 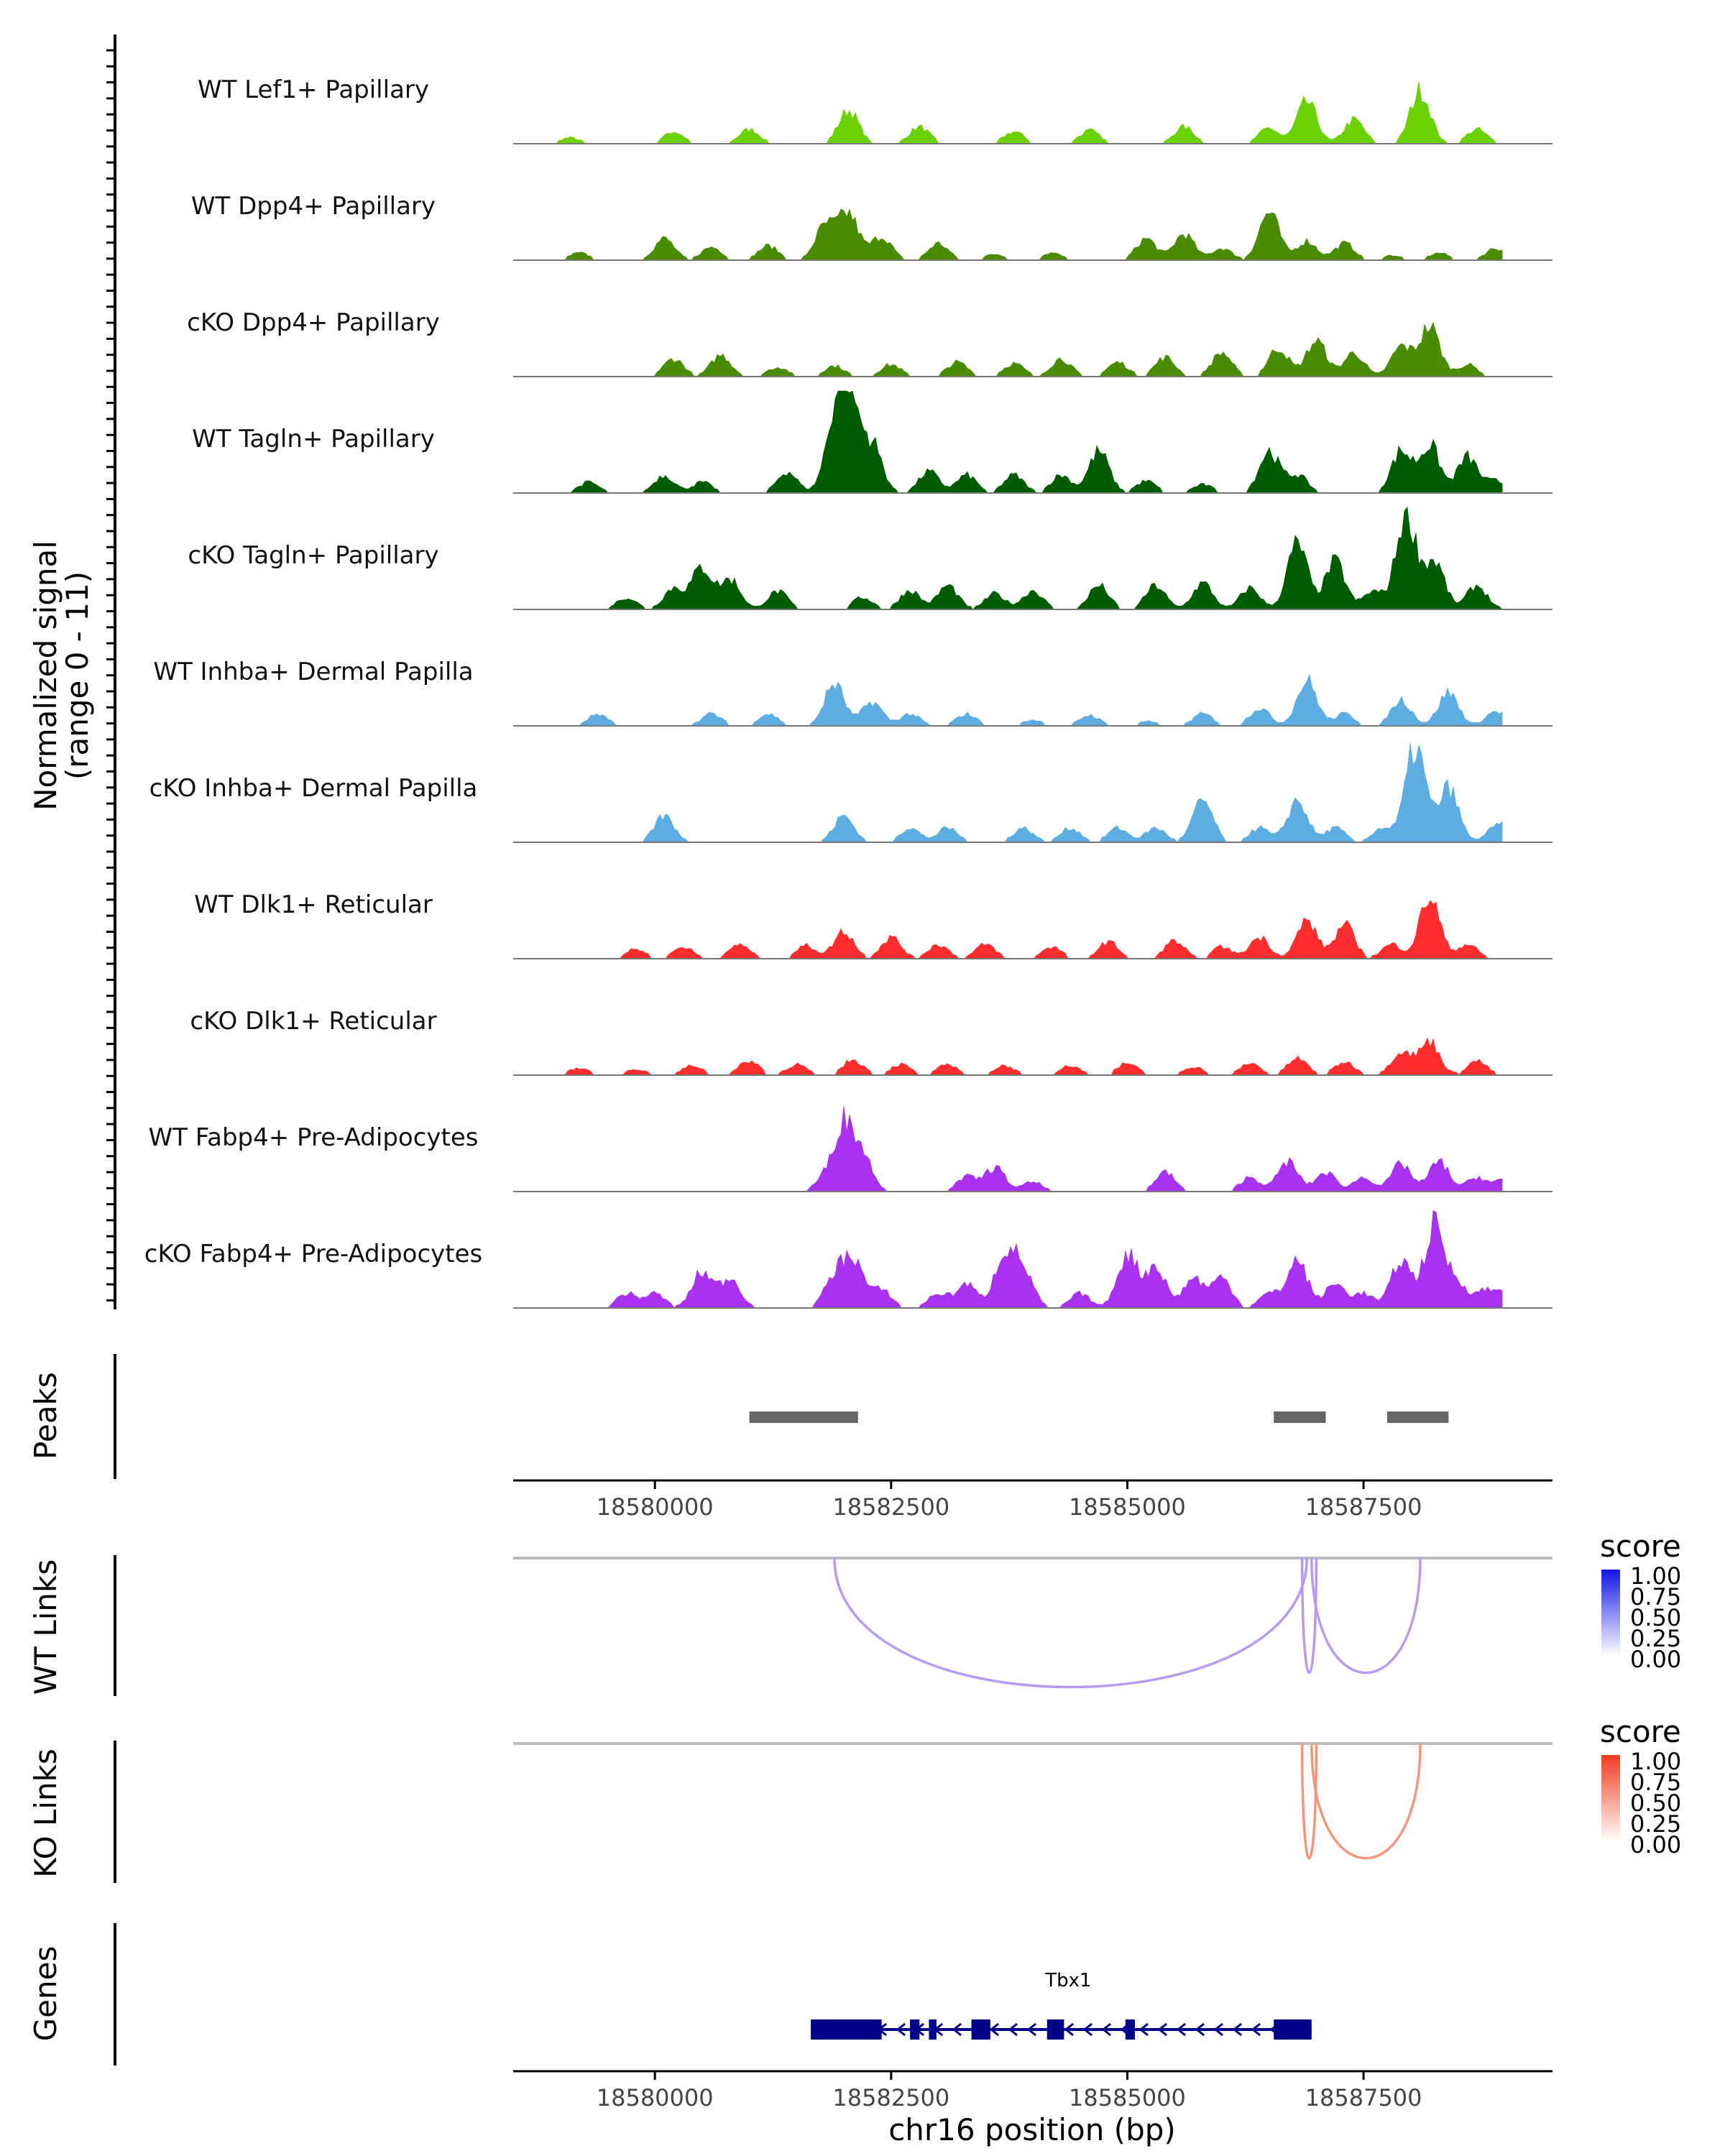 What do you see at coordinates (110, 675) in the screenshot?
I see `coverage-y-ticks` at bounding box center [110, 675].